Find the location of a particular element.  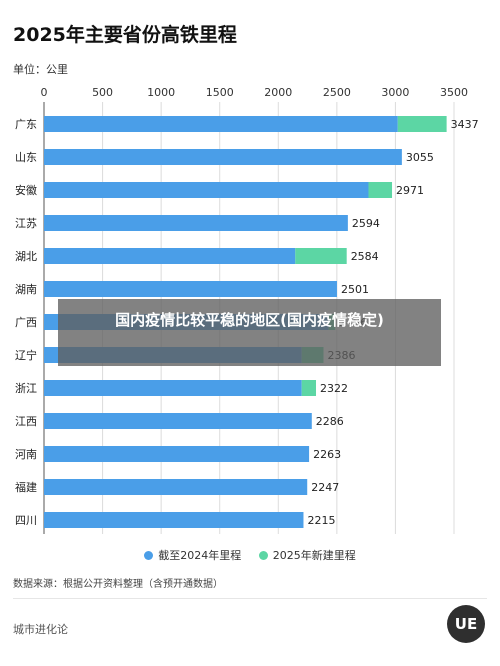

category-label: 河南 is located at coordinates (26, 454).